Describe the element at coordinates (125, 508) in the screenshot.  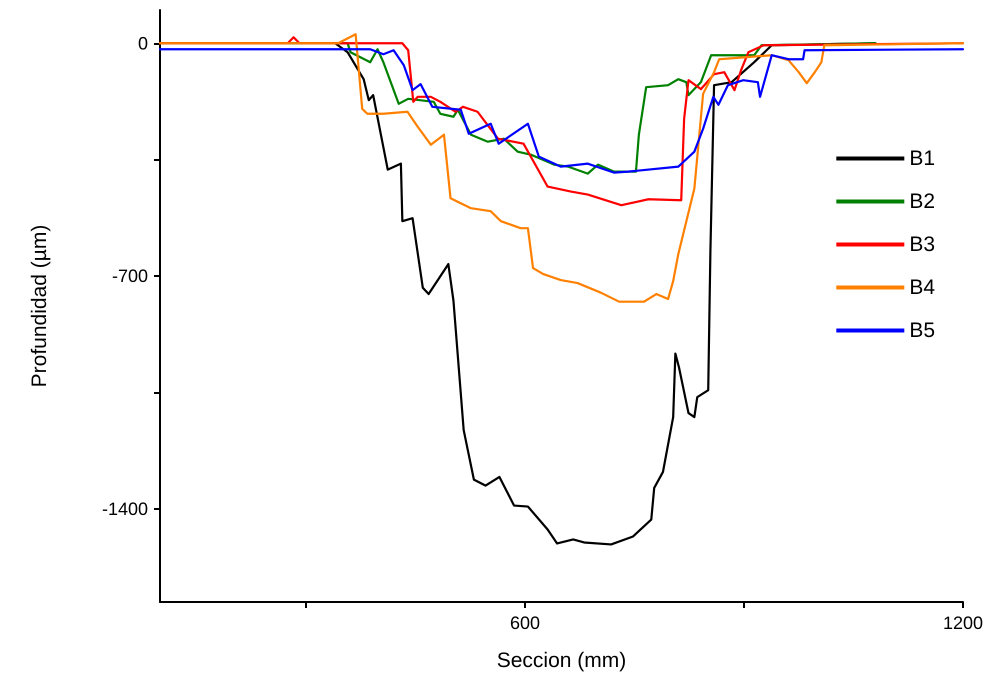
I see `y-tick-label: -1400` at that location.